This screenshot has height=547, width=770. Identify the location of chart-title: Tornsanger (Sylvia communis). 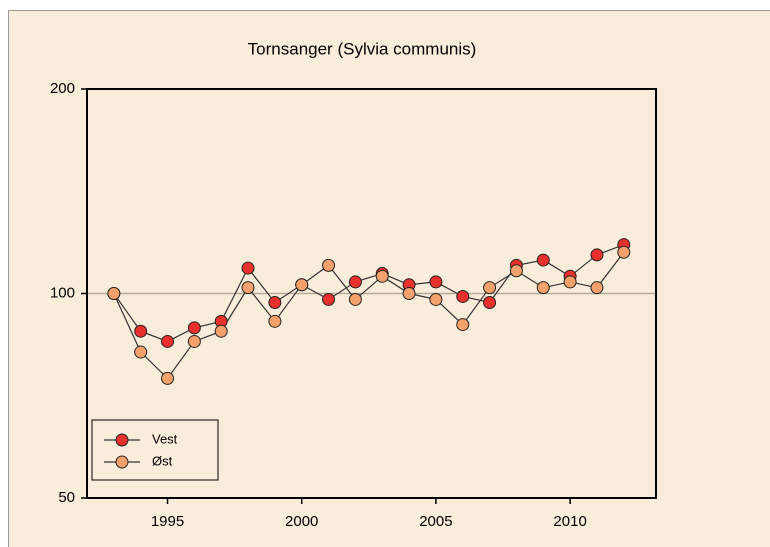
(362, 48).